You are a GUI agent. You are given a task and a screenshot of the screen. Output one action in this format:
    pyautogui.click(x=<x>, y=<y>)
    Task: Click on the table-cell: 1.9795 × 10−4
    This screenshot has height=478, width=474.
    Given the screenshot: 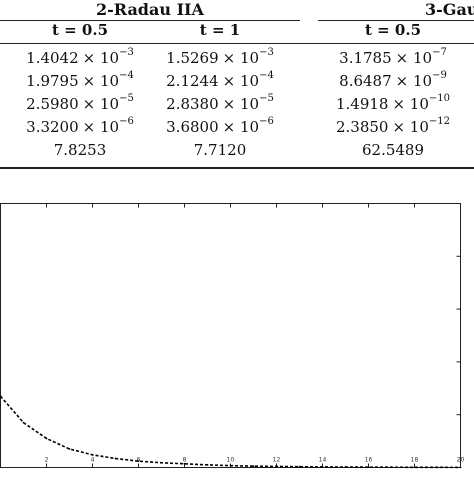 What is the action you would take?
    pyautogui.click(x=80, y=80)
    